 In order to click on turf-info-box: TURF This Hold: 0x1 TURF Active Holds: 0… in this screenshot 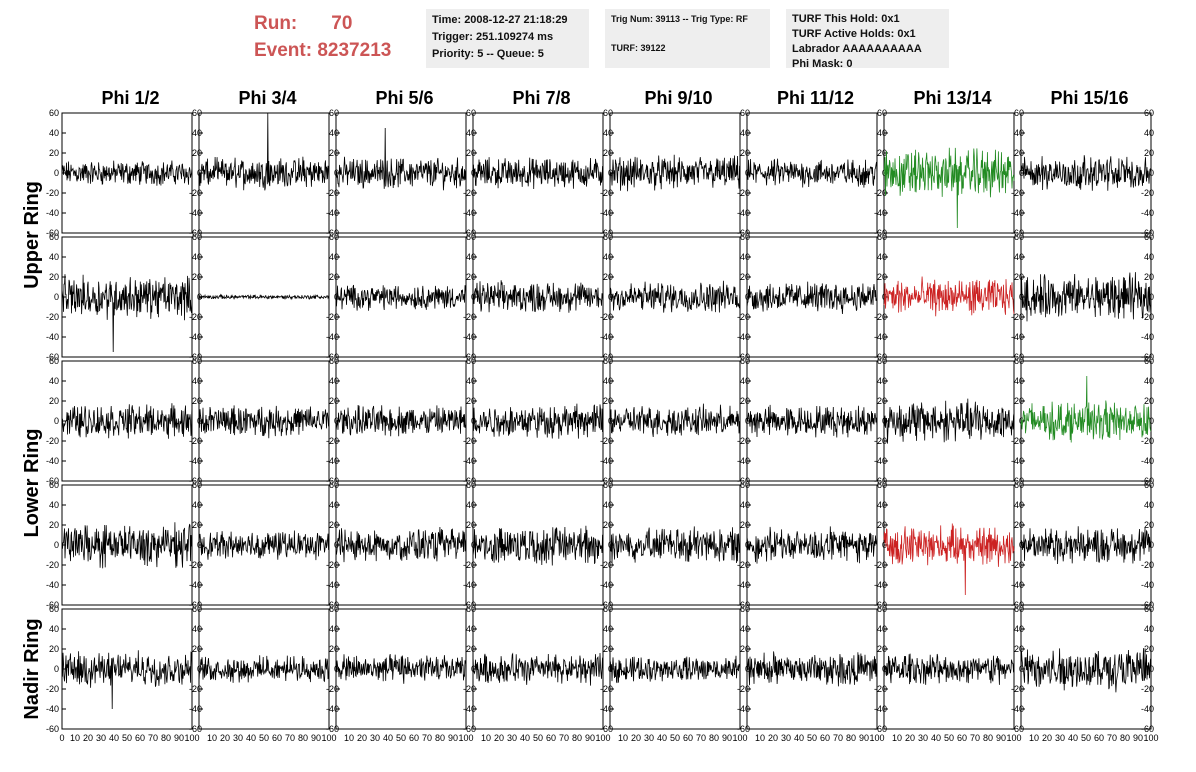, I will do `click(867, 39)`.